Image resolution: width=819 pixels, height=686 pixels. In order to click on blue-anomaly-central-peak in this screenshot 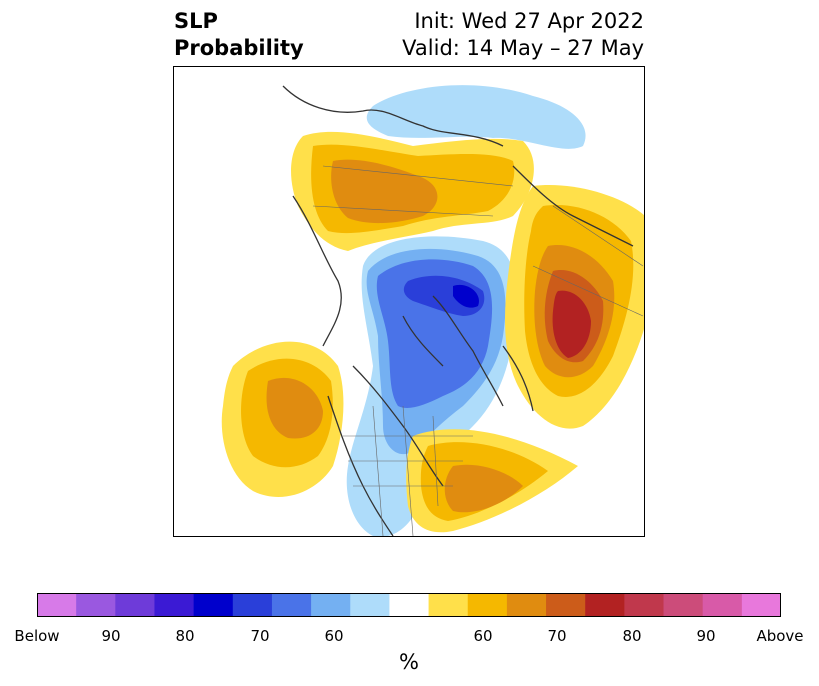, I will do `click(466, 296)`.